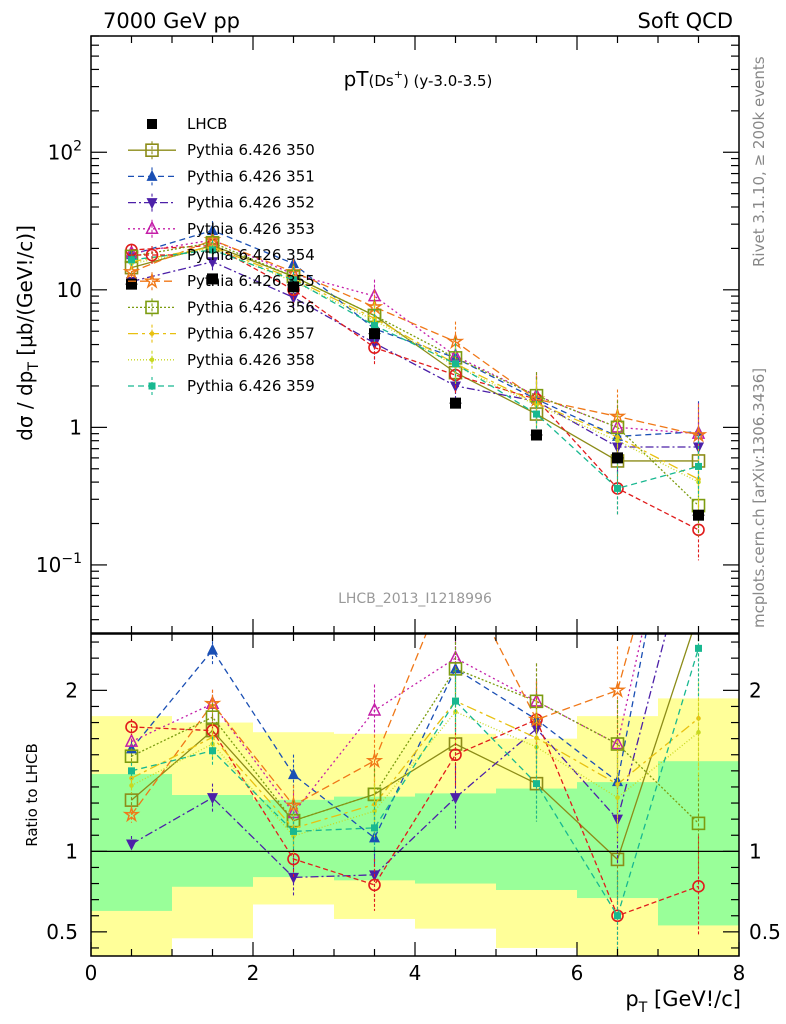  Describe the element at coordinates (251, 176) in the screenshot. I see `legend-label: Pythia 6.426 351` at that location.